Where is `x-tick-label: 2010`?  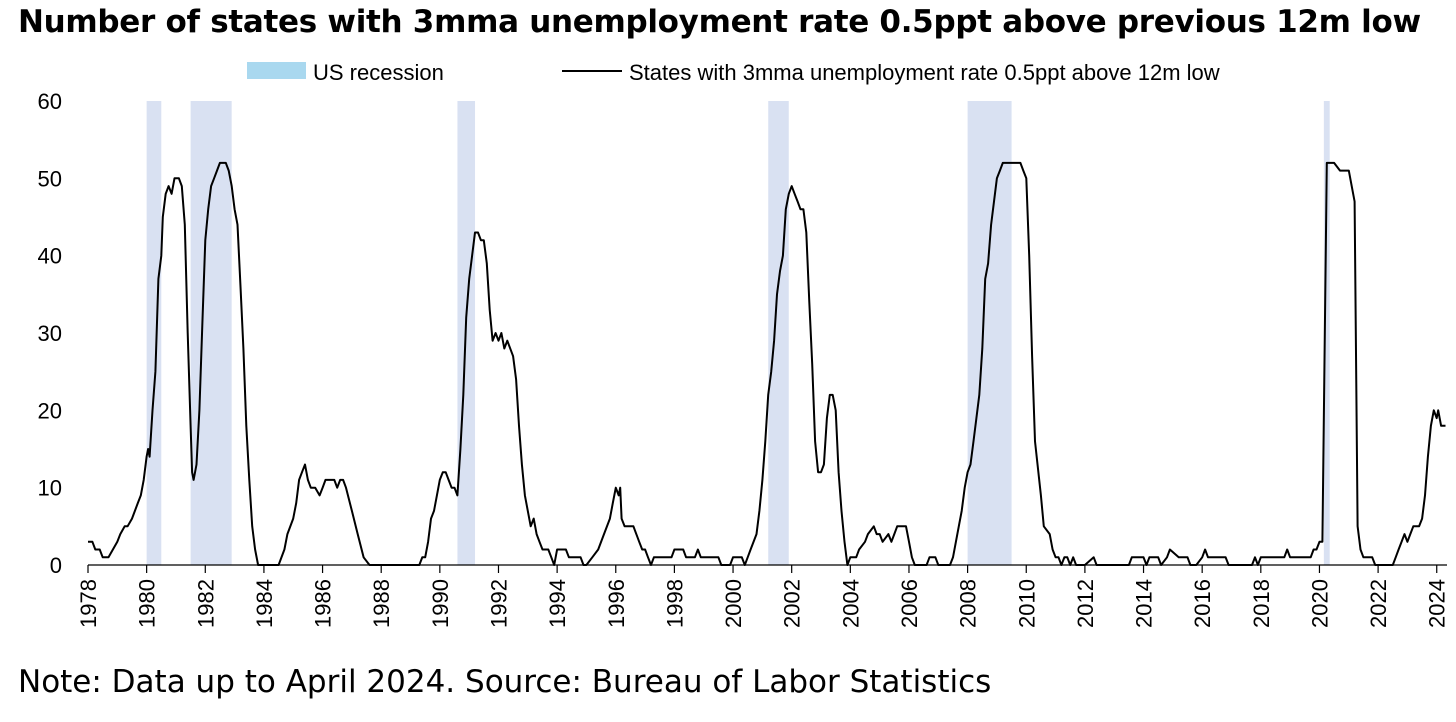 x-tick-label: 2010 is located at coordinates (1026, 603).